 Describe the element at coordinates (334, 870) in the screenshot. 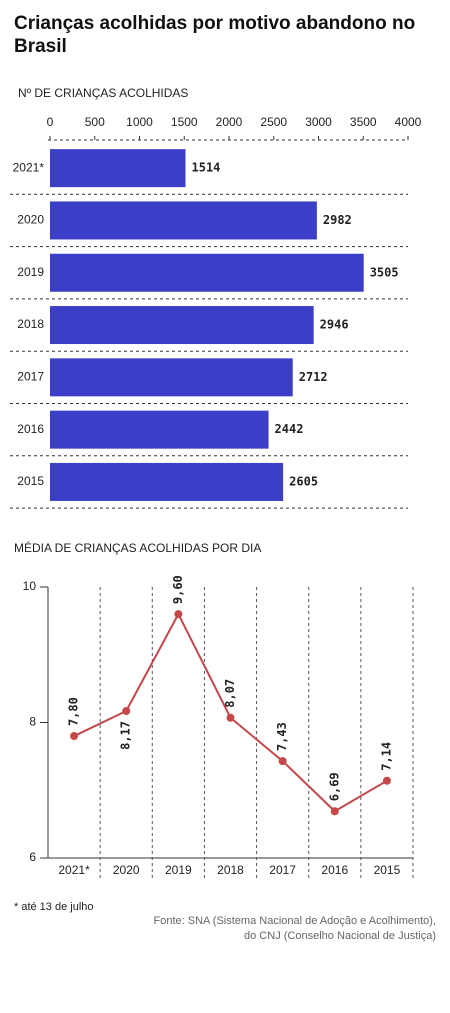

I see `x-tick-label: 2016` at that location.